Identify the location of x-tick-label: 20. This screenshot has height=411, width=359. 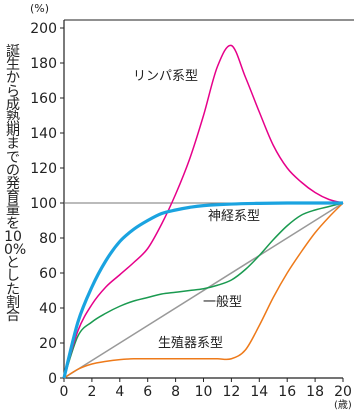
(343, 392).